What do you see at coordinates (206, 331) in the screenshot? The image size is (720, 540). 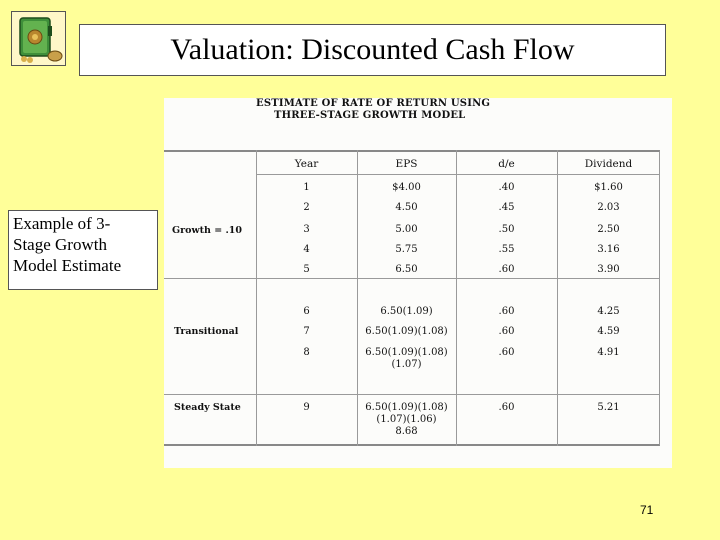 I see `stage-label-transitional: Transitional` at bounding box center [206, 331].